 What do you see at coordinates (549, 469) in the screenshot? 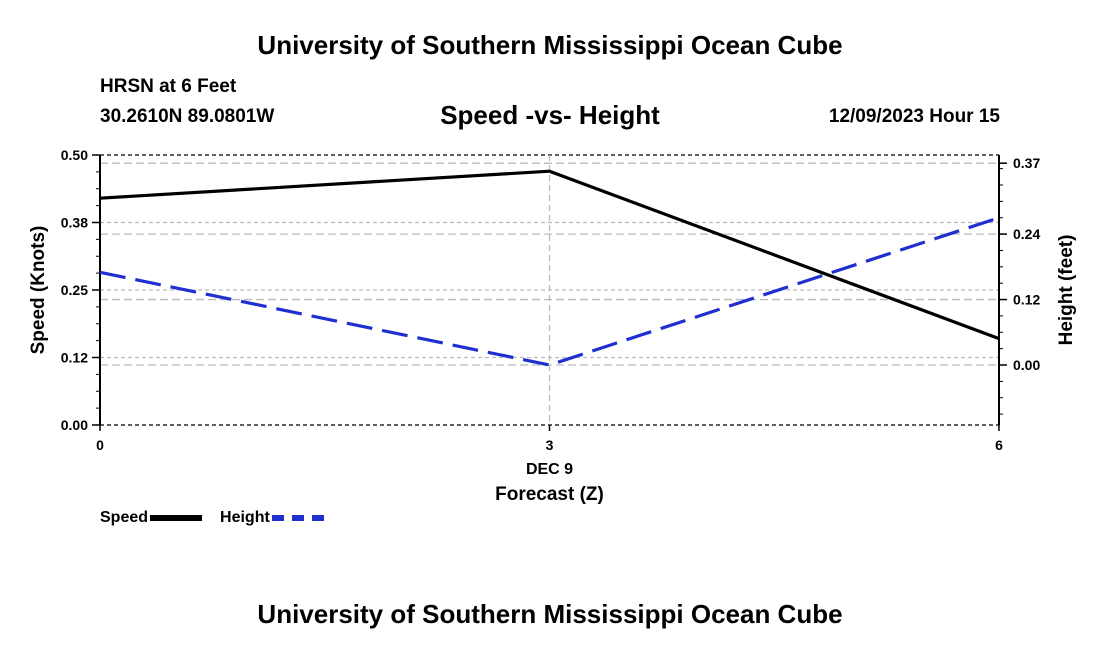
I see `x-sublabel: DEC 9` at bounding box center [549, 469].